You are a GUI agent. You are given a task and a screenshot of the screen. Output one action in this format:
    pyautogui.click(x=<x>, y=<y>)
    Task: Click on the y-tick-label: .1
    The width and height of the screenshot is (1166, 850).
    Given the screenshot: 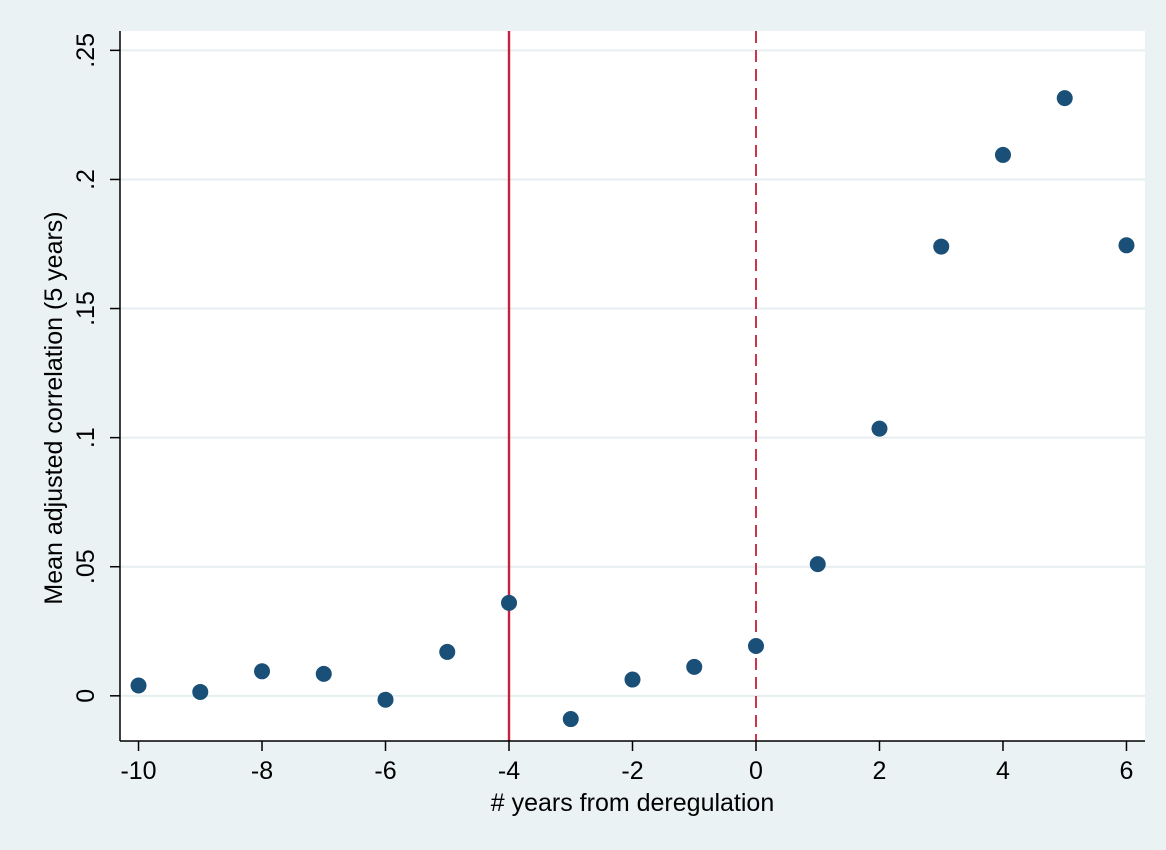 What is the action you would take?
    pyautogui.click(x=86, y=437)
    